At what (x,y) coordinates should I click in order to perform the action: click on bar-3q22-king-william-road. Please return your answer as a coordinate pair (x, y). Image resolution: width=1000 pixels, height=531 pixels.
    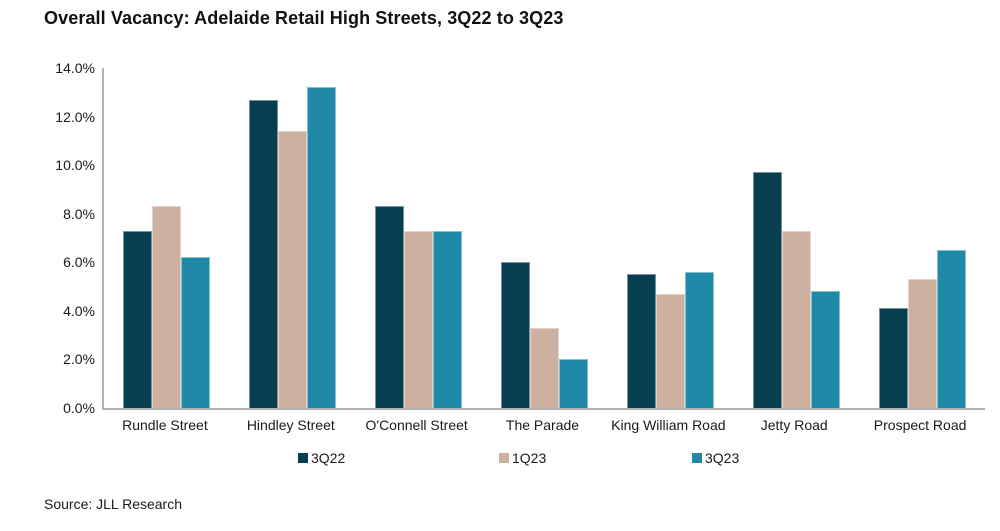
    Looking at the image, I should click on (641, 341).